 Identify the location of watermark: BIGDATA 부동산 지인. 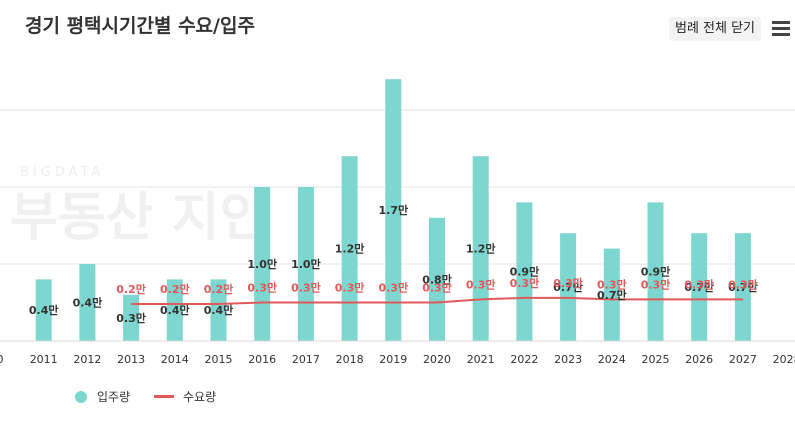
(138, 206).